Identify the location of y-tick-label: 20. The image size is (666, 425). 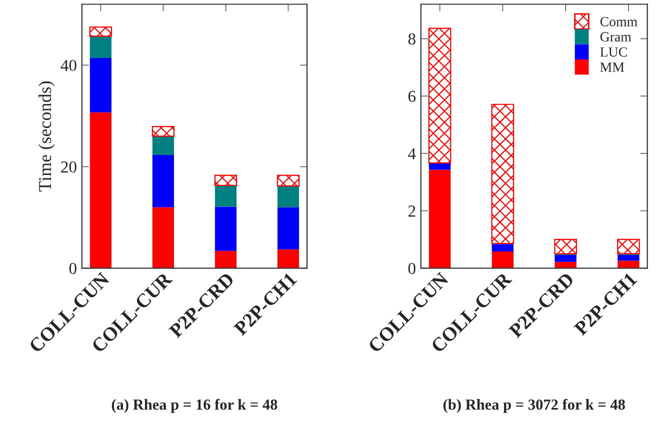
(68, 167).